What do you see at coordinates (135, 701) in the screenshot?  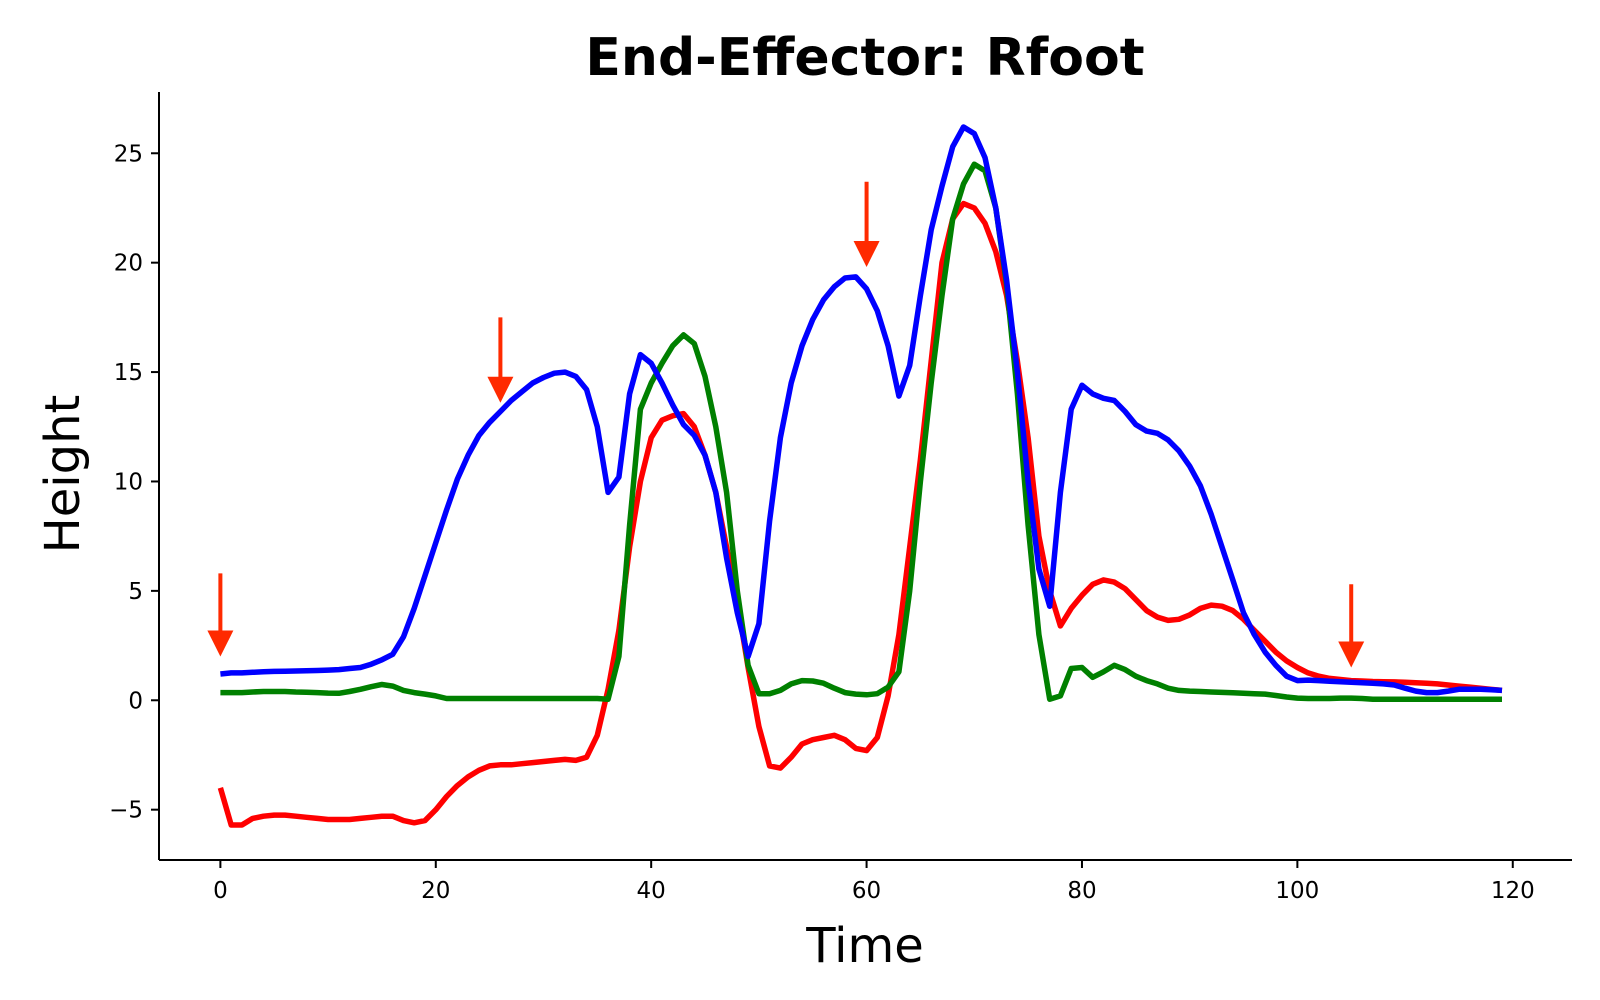 I see `y-tick-label: 0` at bounding box center [135, 701].